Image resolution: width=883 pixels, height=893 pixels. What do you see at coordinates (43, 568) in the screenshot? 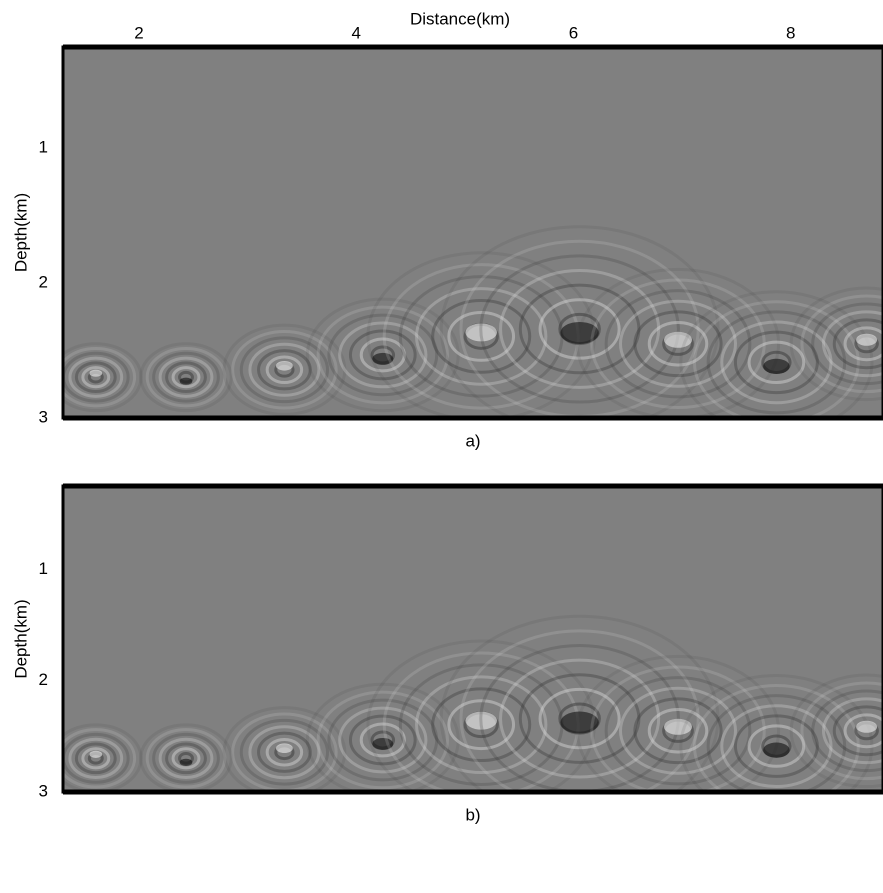
I see `y-tick-label: 1` at bounding box center [43, 568].